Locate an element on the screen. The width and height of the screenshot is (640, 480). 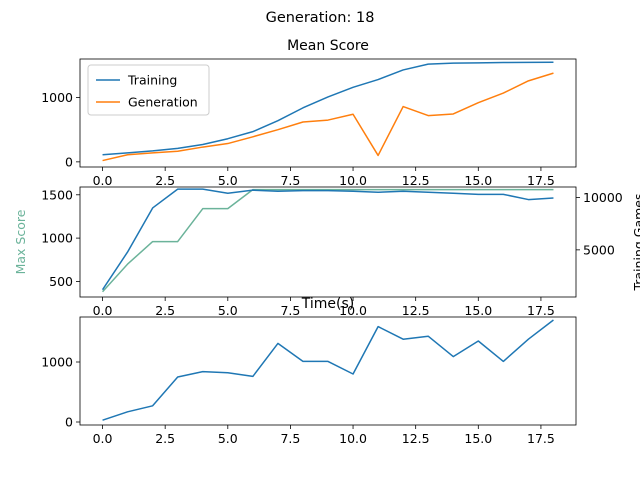
y-tick-label: 1500 is located at coordinates (57, 194).